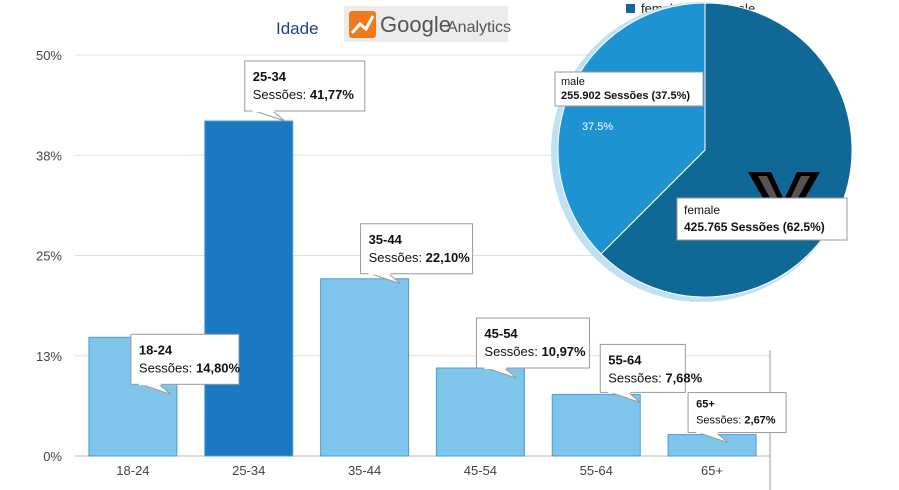 This screenshot has height=490, width=899. Describe the element at coordinates (759, 421) in the screenshot. I see `tooltip-value: 2,67%` at that location.